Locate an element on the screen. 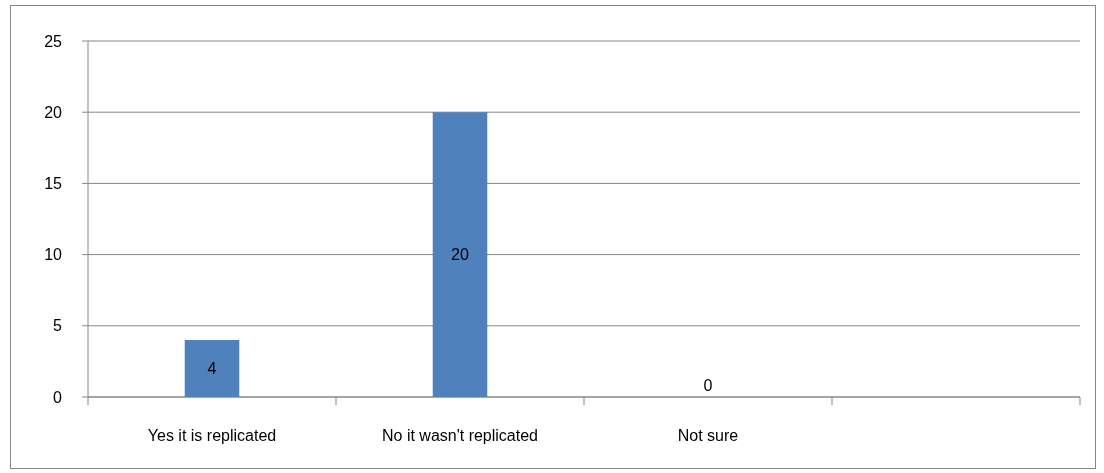  data-label: 20 is located at coordinates (460, 255).